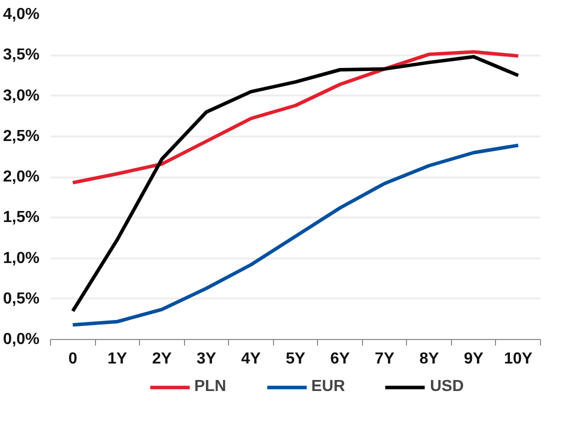 Image resolution: width=575 pixels, height=434 pixels. Describe the element at coordinates (21, 258) in the screenshot. I see `y-tick-label: 1,0%` at that location.